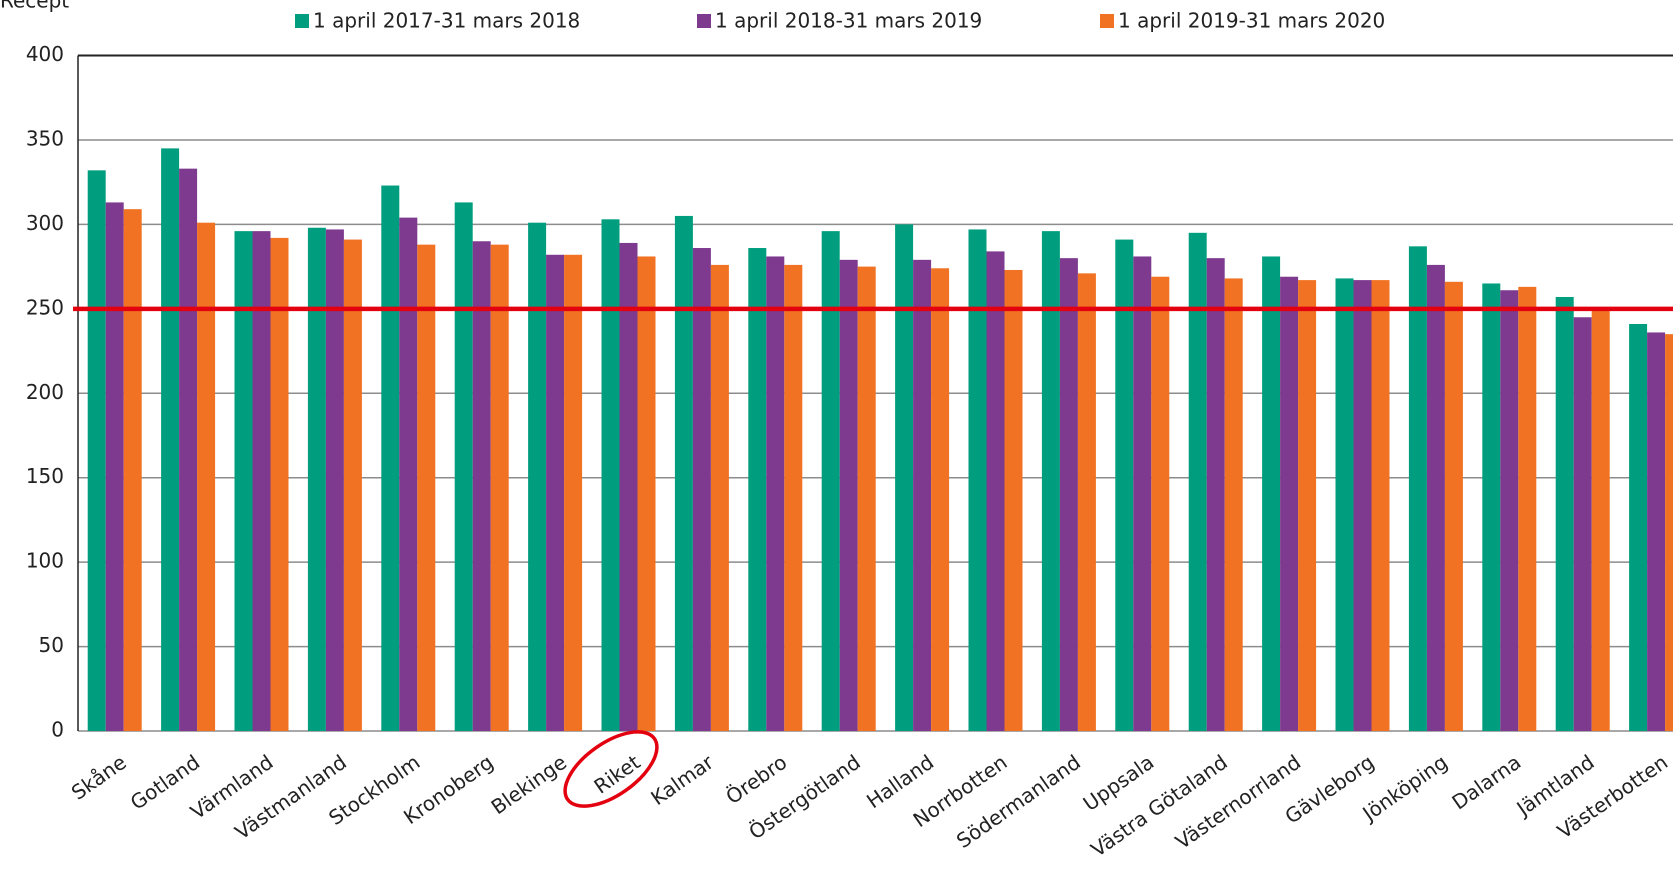 This screenshot has height=875, width=1673. Describe the element at coordinates (45, 138) in the screenshot. I see `y-tick-label: 350` at that location.